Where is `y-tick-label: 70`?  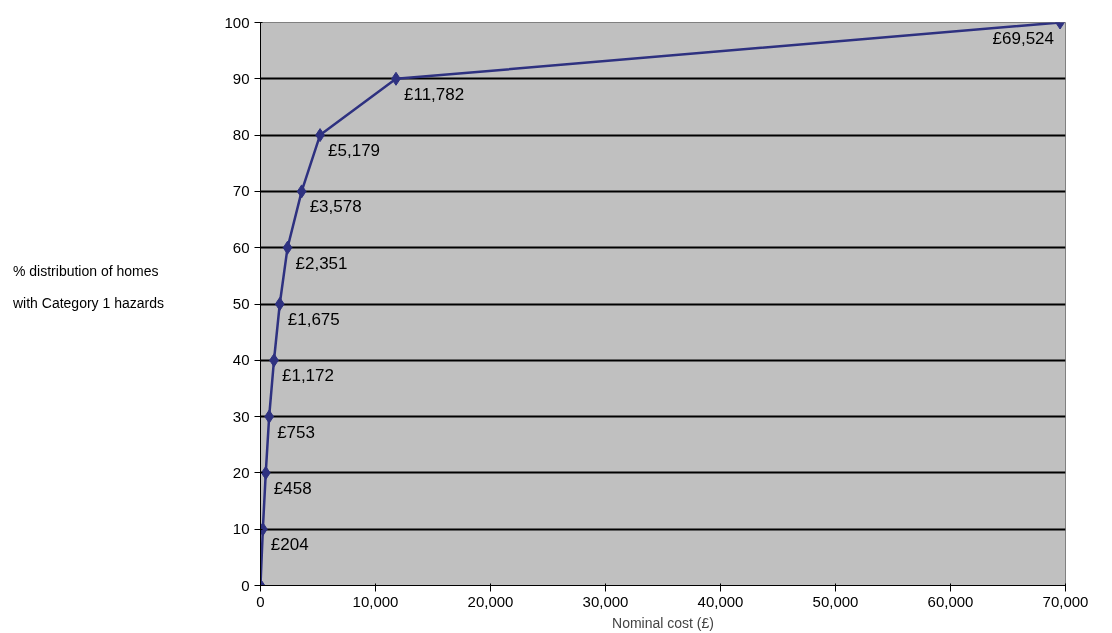 y-tick-label: 70 is located at coordinates (241, 191).